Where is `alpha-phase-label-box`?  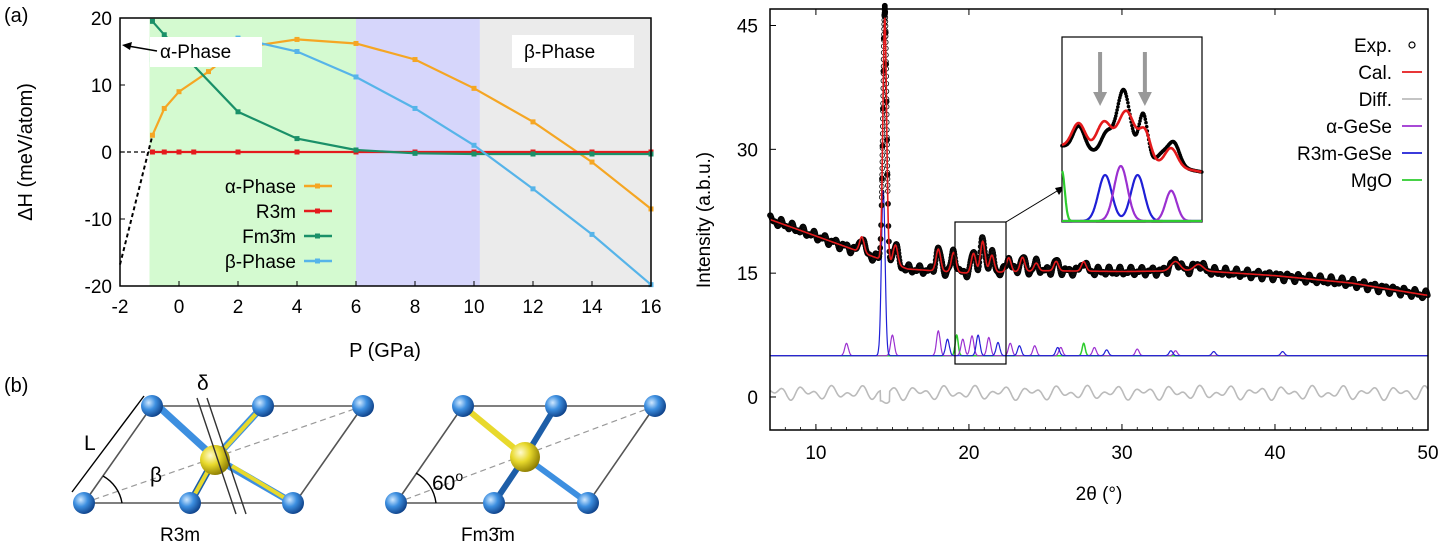
alpha-phase-label-box is located at coordinates (206, 52).